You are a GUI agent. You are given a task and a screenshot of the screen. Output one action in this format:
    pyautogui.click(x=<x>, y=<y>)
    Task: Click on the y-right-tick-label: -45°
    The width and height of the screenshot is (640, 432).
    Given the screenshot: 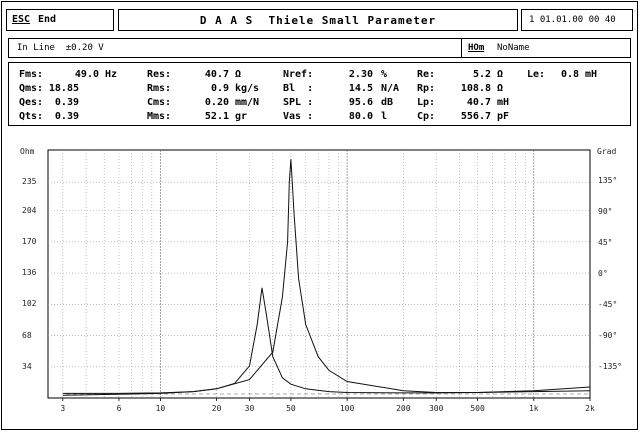 What is the action you would take?
    pyautogui.click(x=608, y=304)
    